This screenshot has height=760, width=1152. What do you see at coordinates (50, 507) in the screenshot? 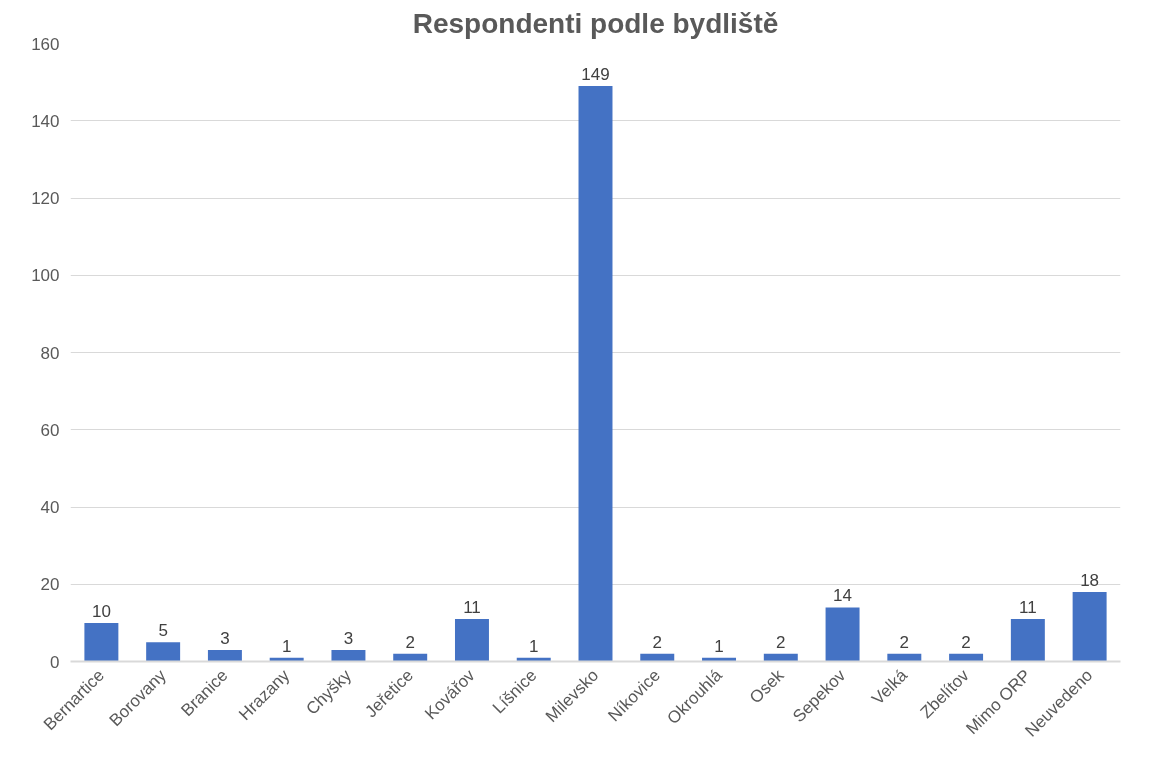
I see `y-tick-label: 40` at bounding box center [50, 507].